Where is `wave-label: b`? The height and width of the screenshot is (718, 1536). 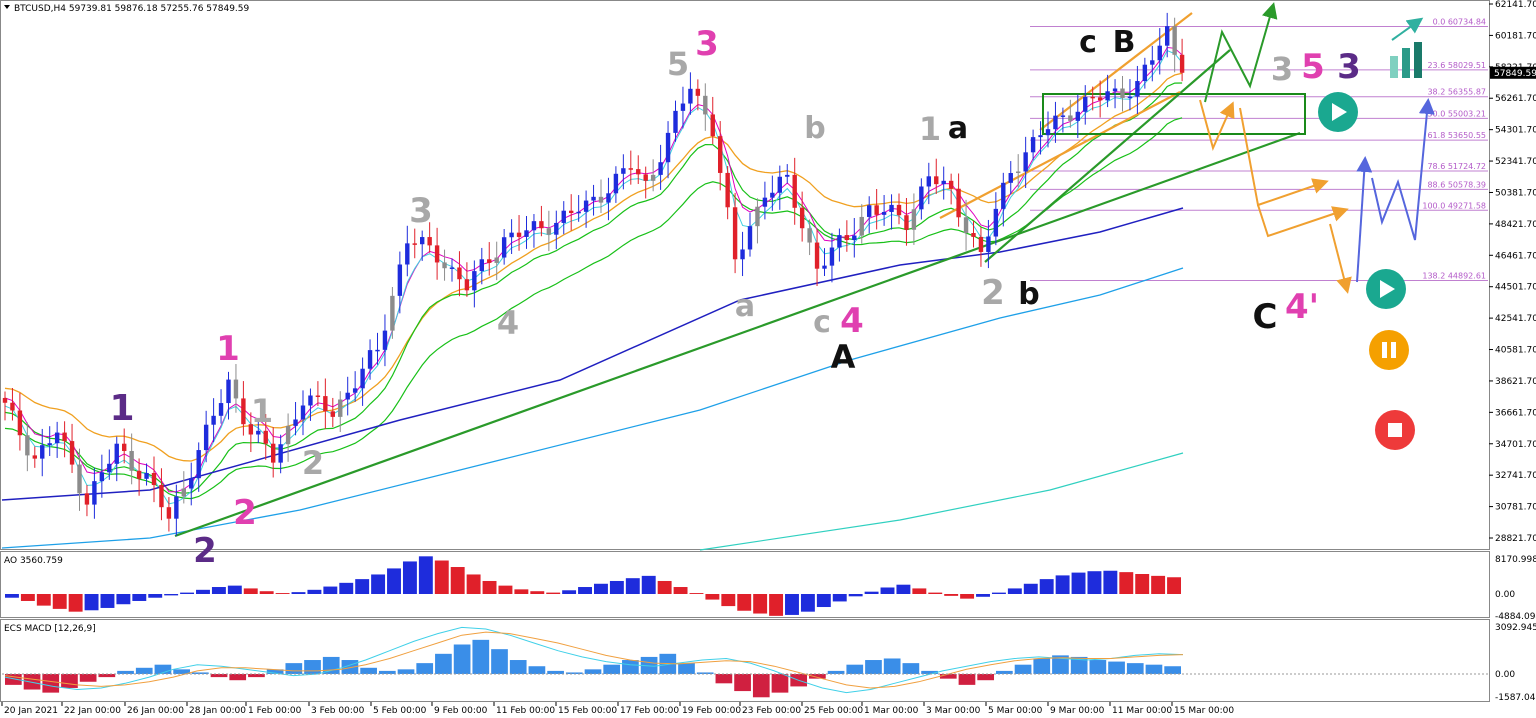
wave-label: b is located at coordinates (814, 128).